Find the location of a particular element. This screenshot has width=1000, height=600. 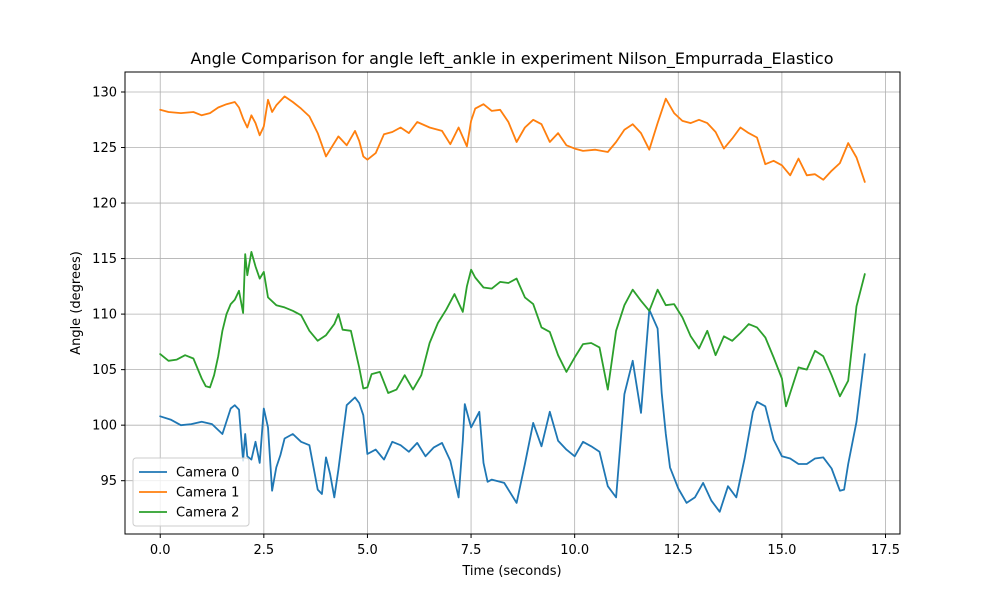

legend: Camera 0 Camera 1 Camera 2 is located at coordinates (191, 492).